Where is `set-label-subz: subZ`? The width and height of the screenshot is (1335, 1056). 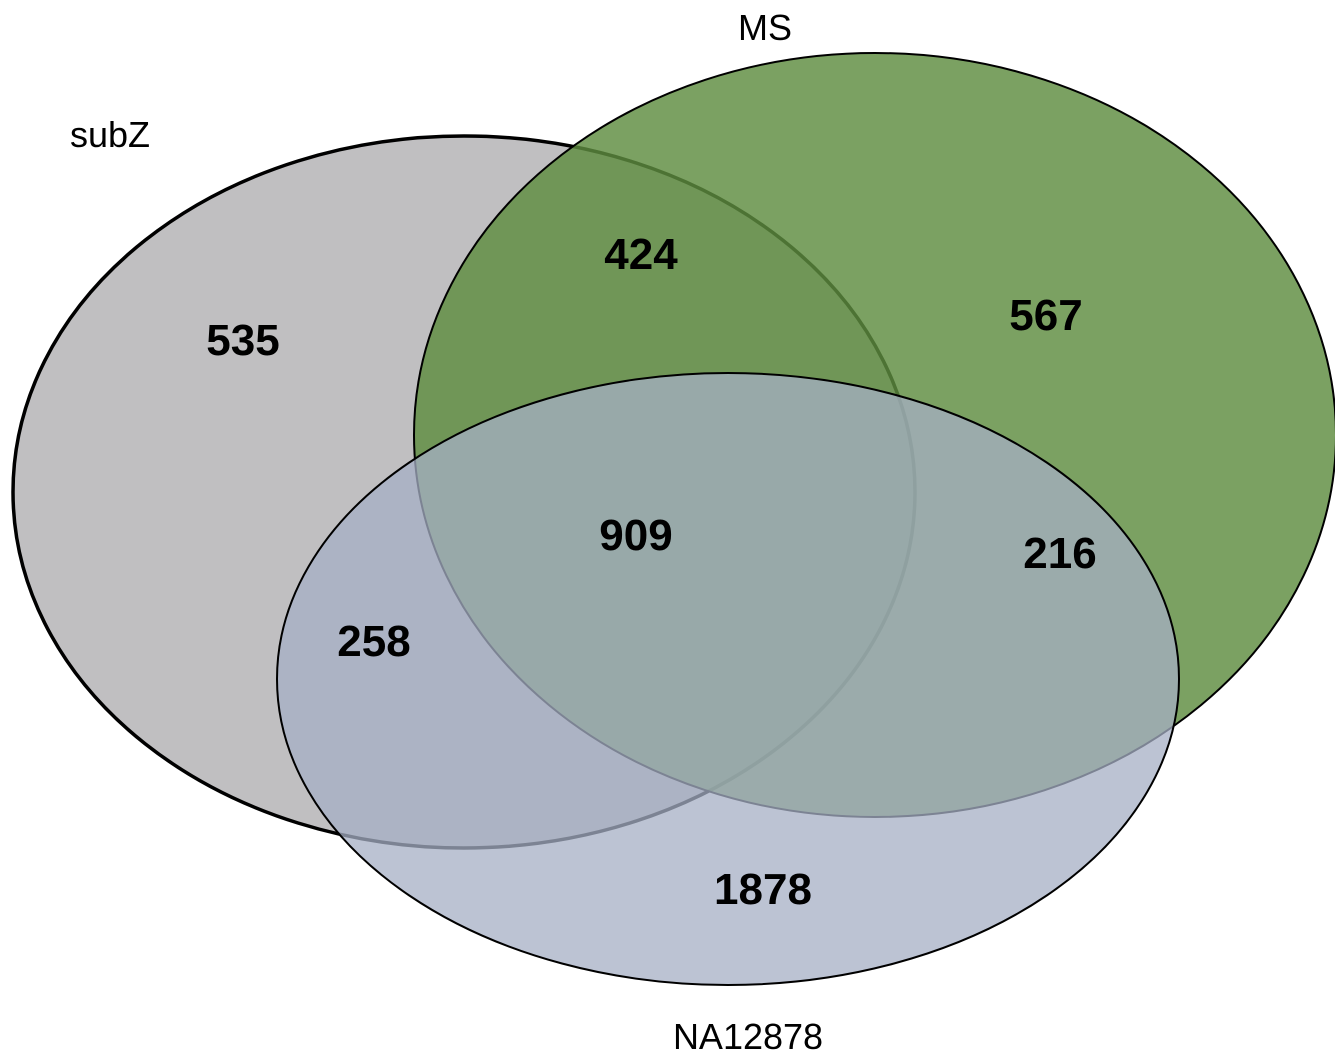
set-label-subz: subZ is located at coordinates (110, 134).